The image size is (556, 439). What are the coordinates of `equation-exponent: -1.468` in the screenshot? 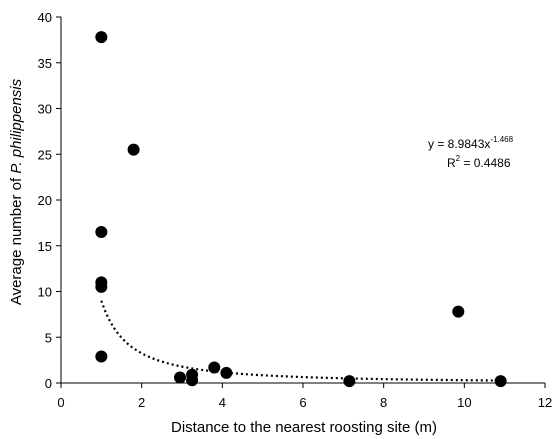 It's located at (501, 139).